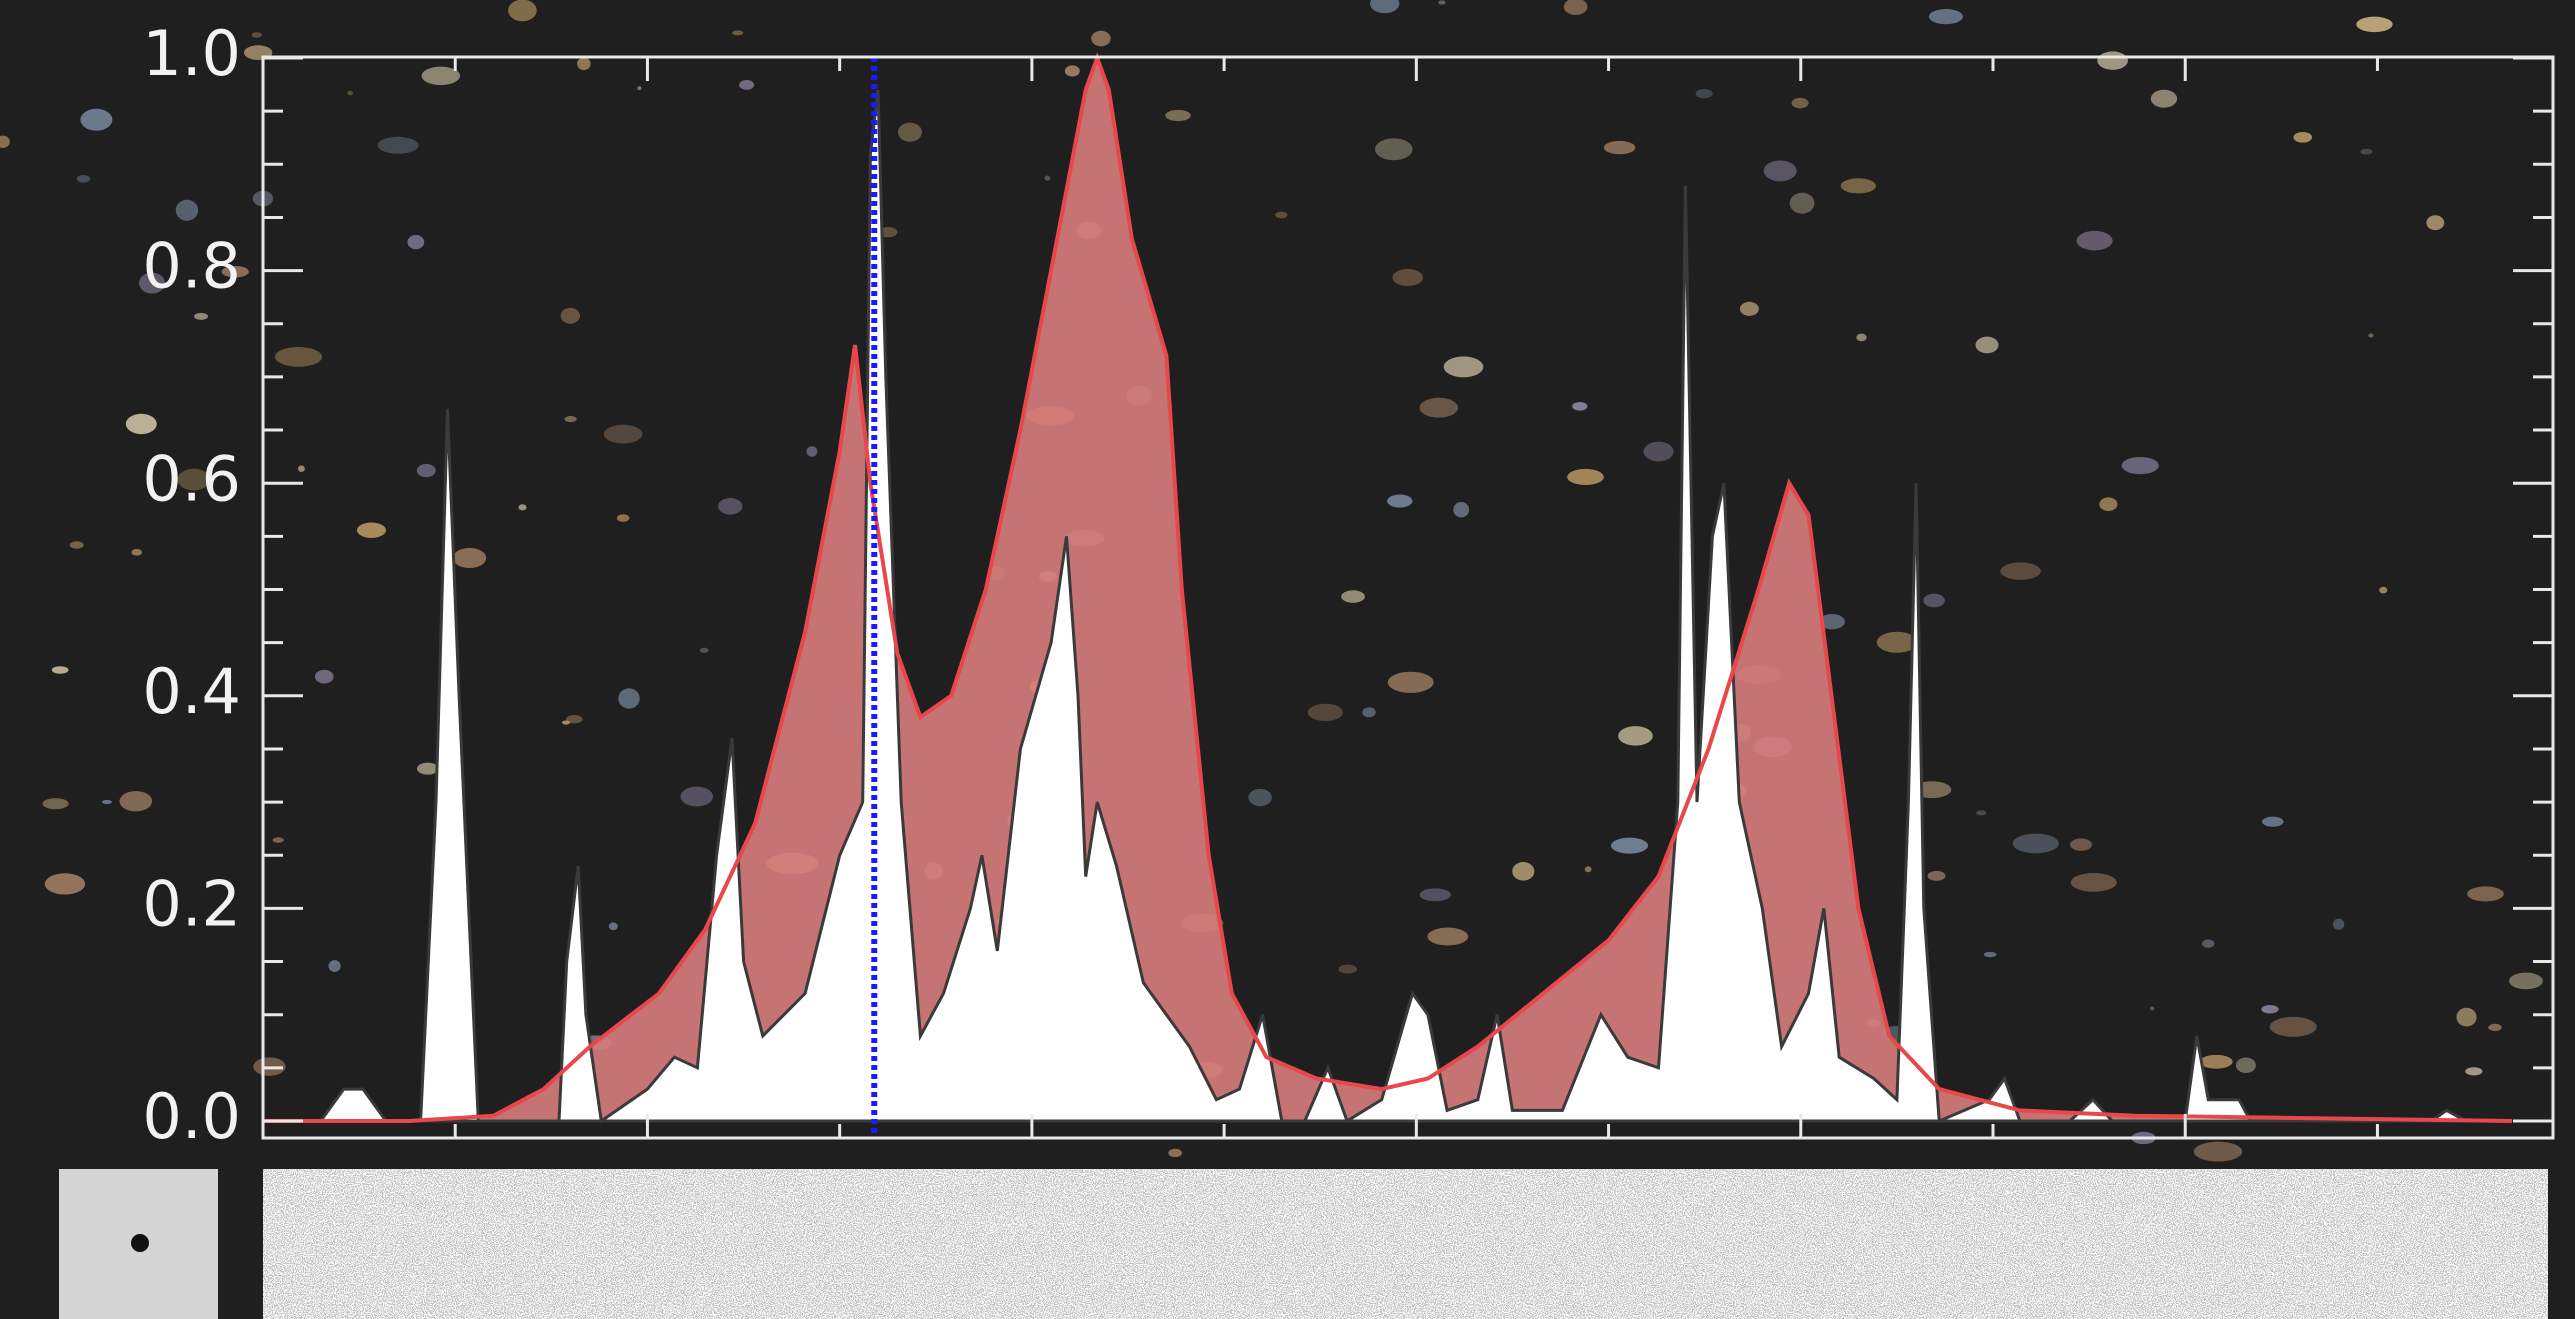 Image resolution: width=2575 pixels, height=1319 pixels. I want to click on spectrum-2d-strip, so click(1405, 1244).